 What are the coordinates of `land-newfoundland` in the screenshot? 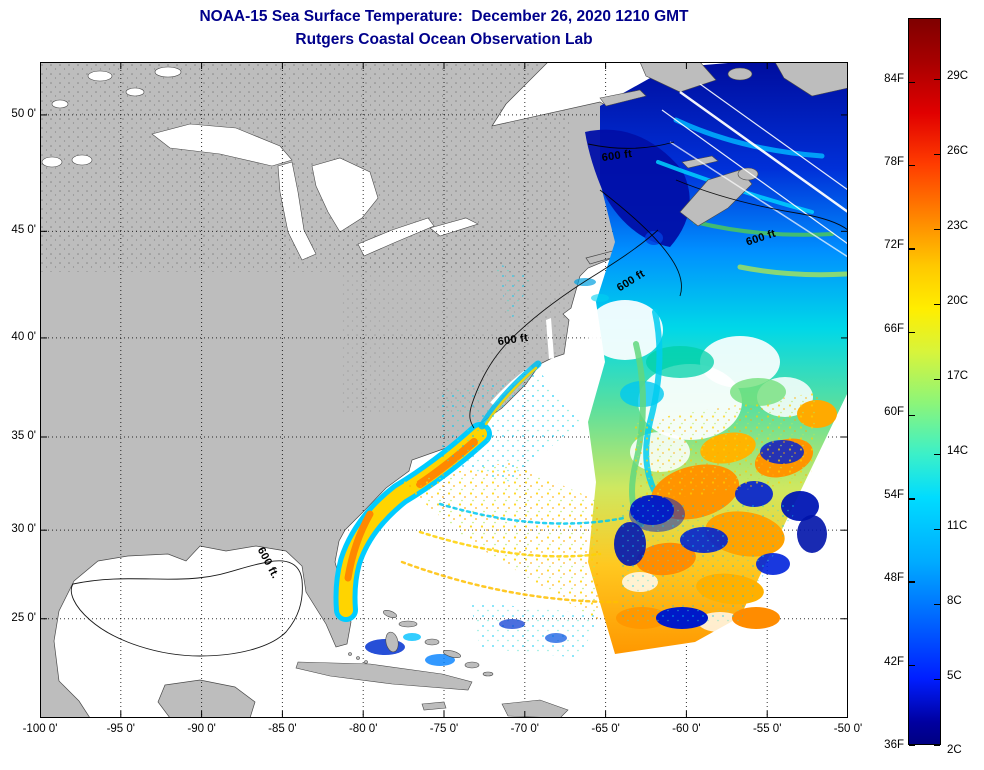 It's located at (678, 77).